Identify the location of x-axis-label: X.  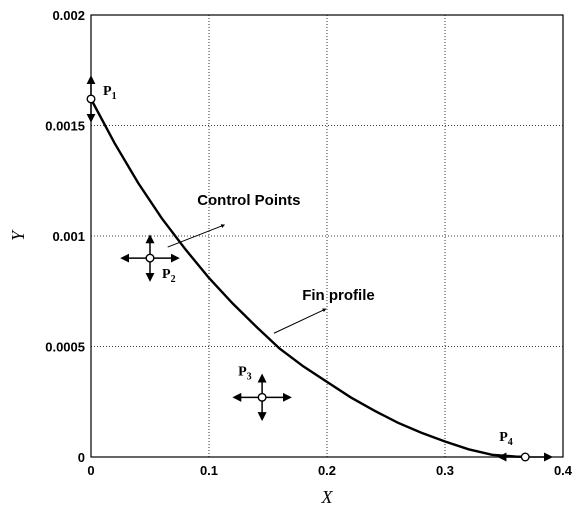
(327, 497).